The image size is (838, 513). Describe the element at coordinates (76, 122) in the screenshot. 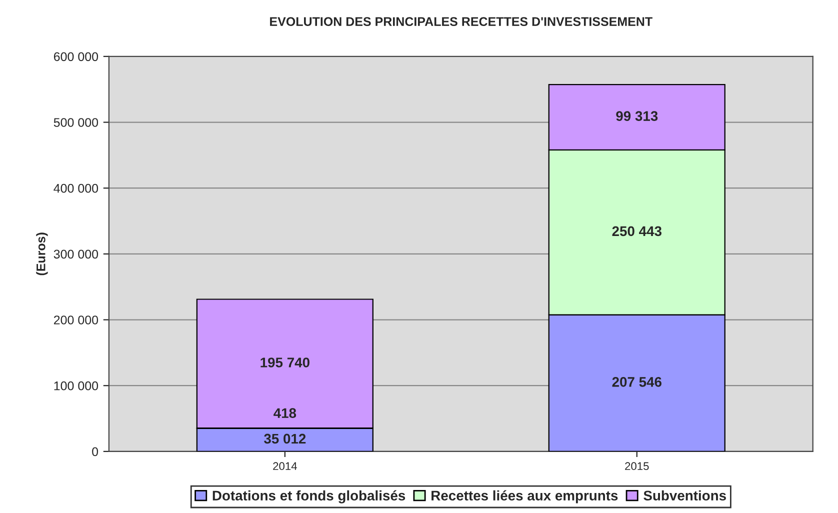

I see `y-tick-label: 500 000` at that location.